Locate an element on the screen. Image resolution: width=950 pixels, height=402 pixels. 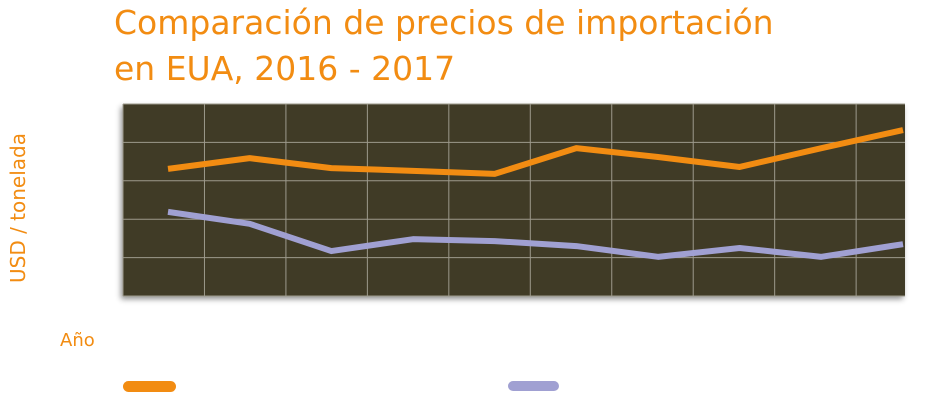
title-line-1: Comparación de precios de importación is located at coordinates (444, 22).